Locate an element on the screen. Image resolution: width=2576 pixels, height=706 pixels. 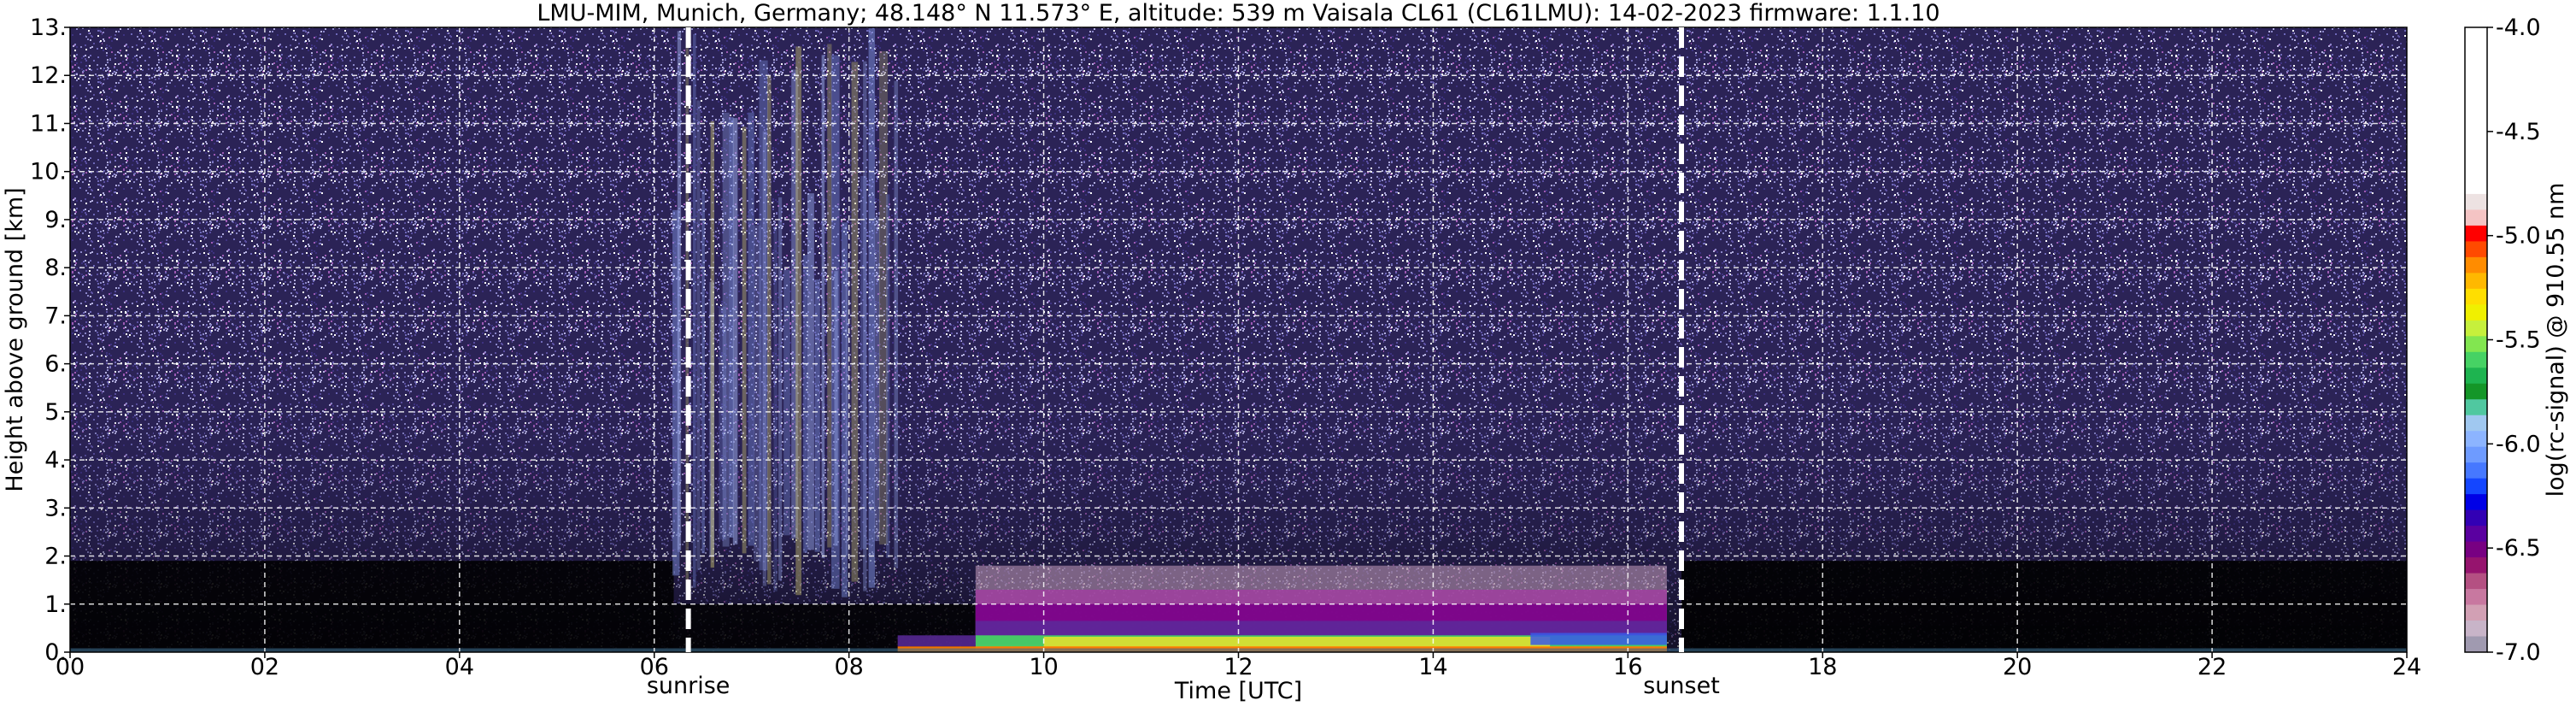
y-tick-label: 11. is located at coordinates (48, 123).